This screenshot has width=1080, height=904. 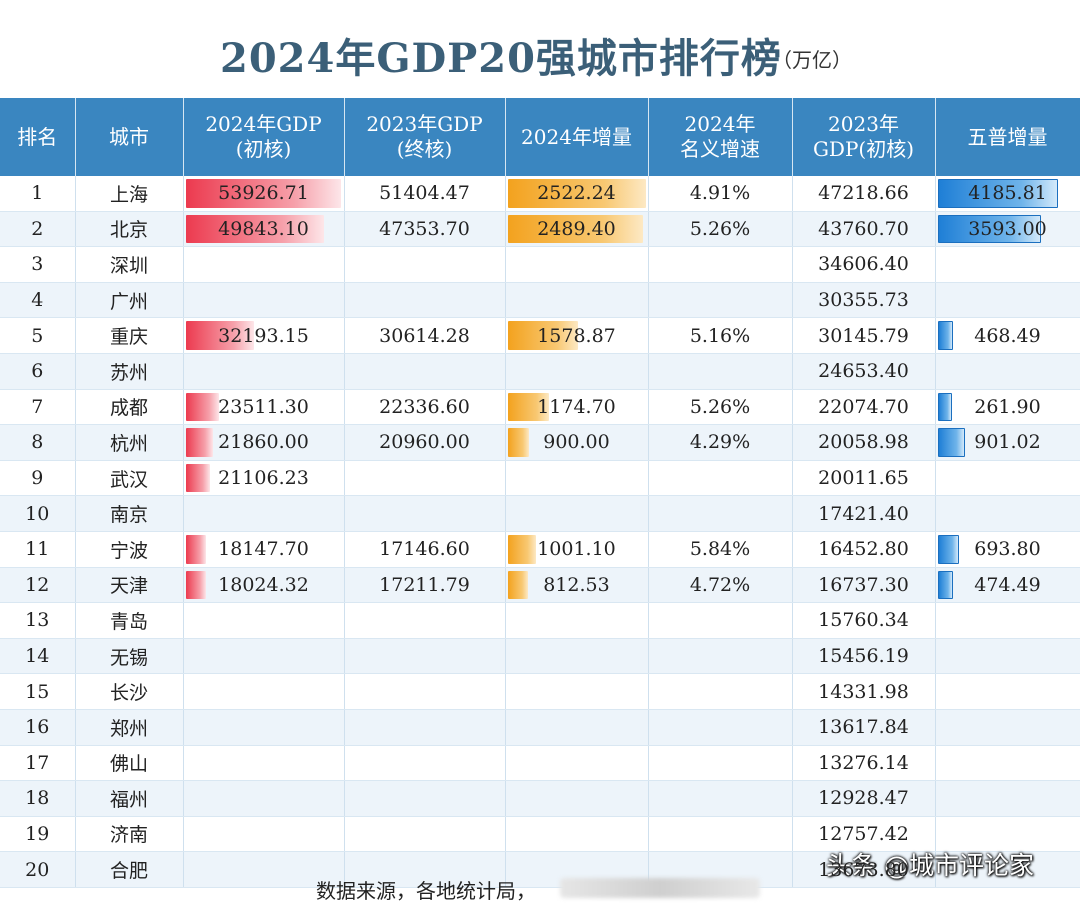 What do you see at coordinates (264, 585) in the screenshot?
I see `cell-gdp2024: 18024.32` at bounding box center [264, 585].